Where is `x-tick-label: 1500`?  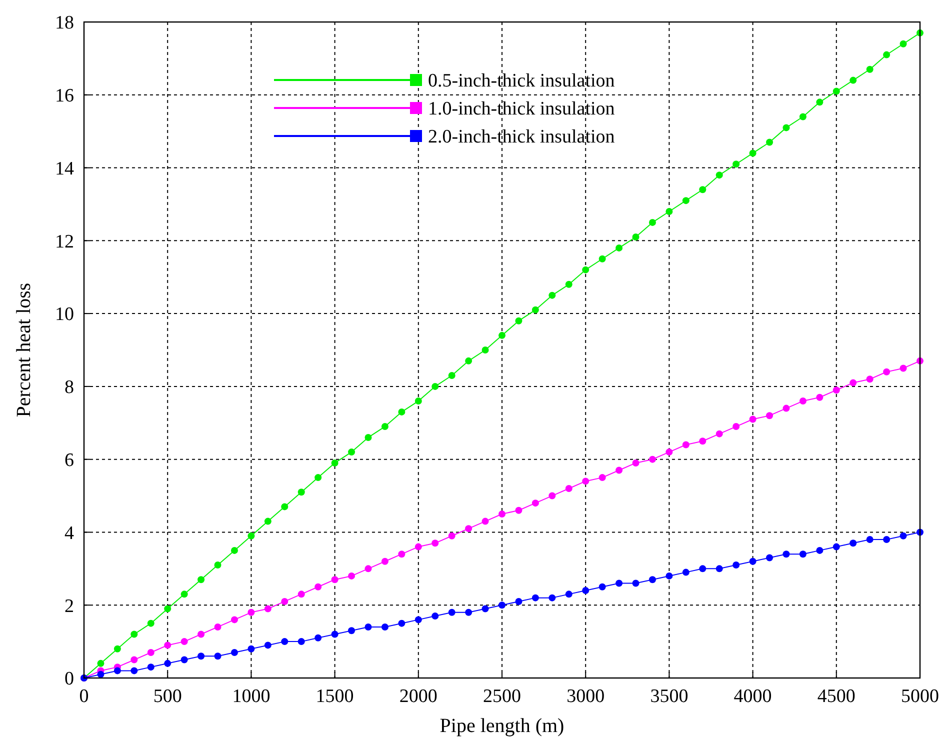
x-tick-label: 1500 is located at coordinates (335, 696).